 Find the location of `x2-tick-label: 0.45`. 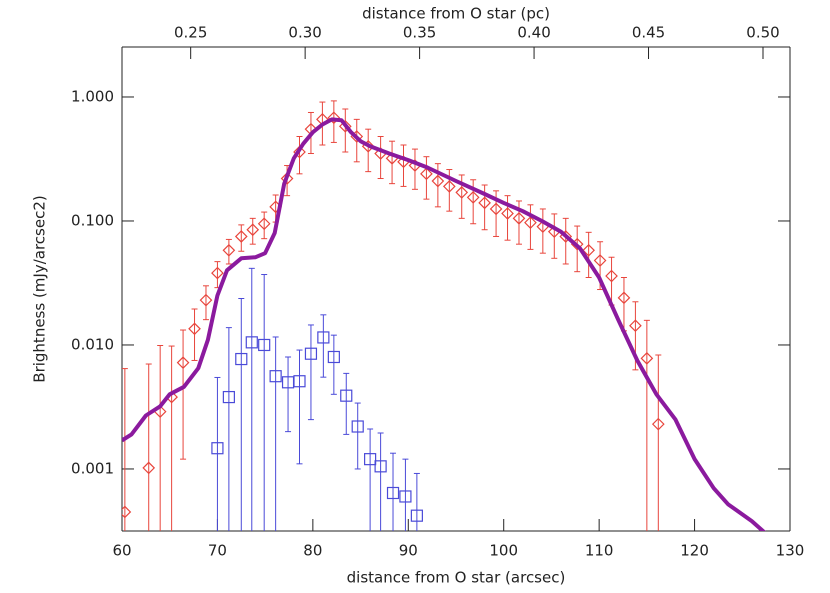

x2-tick-label: 0.45 is located at coordinates (648, 33).